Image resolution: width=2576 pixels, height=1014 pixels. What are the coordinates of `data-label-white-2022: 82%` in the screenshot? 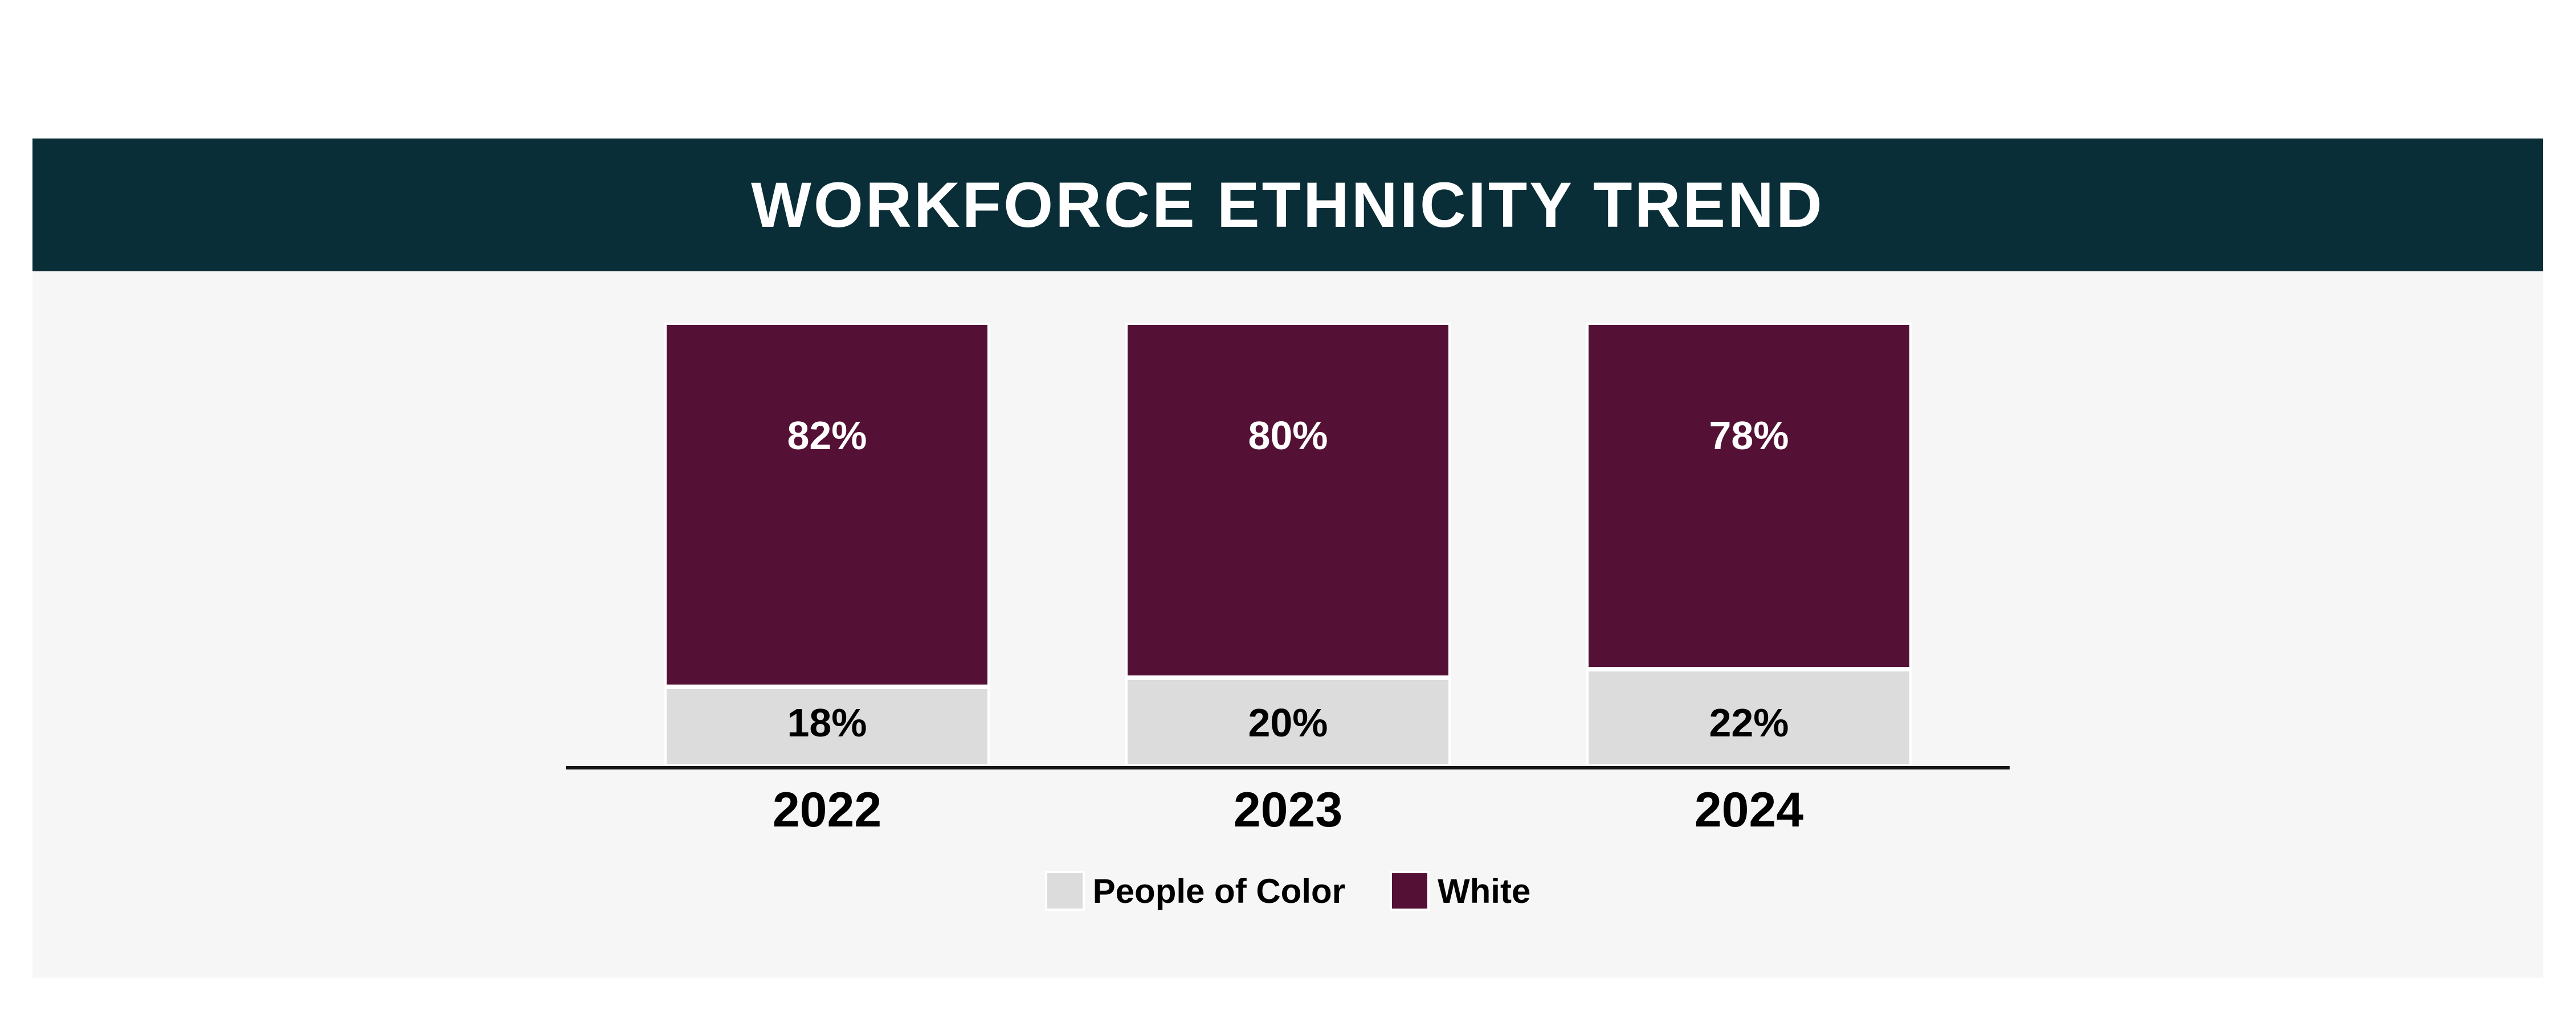 It's located at (827, 435).